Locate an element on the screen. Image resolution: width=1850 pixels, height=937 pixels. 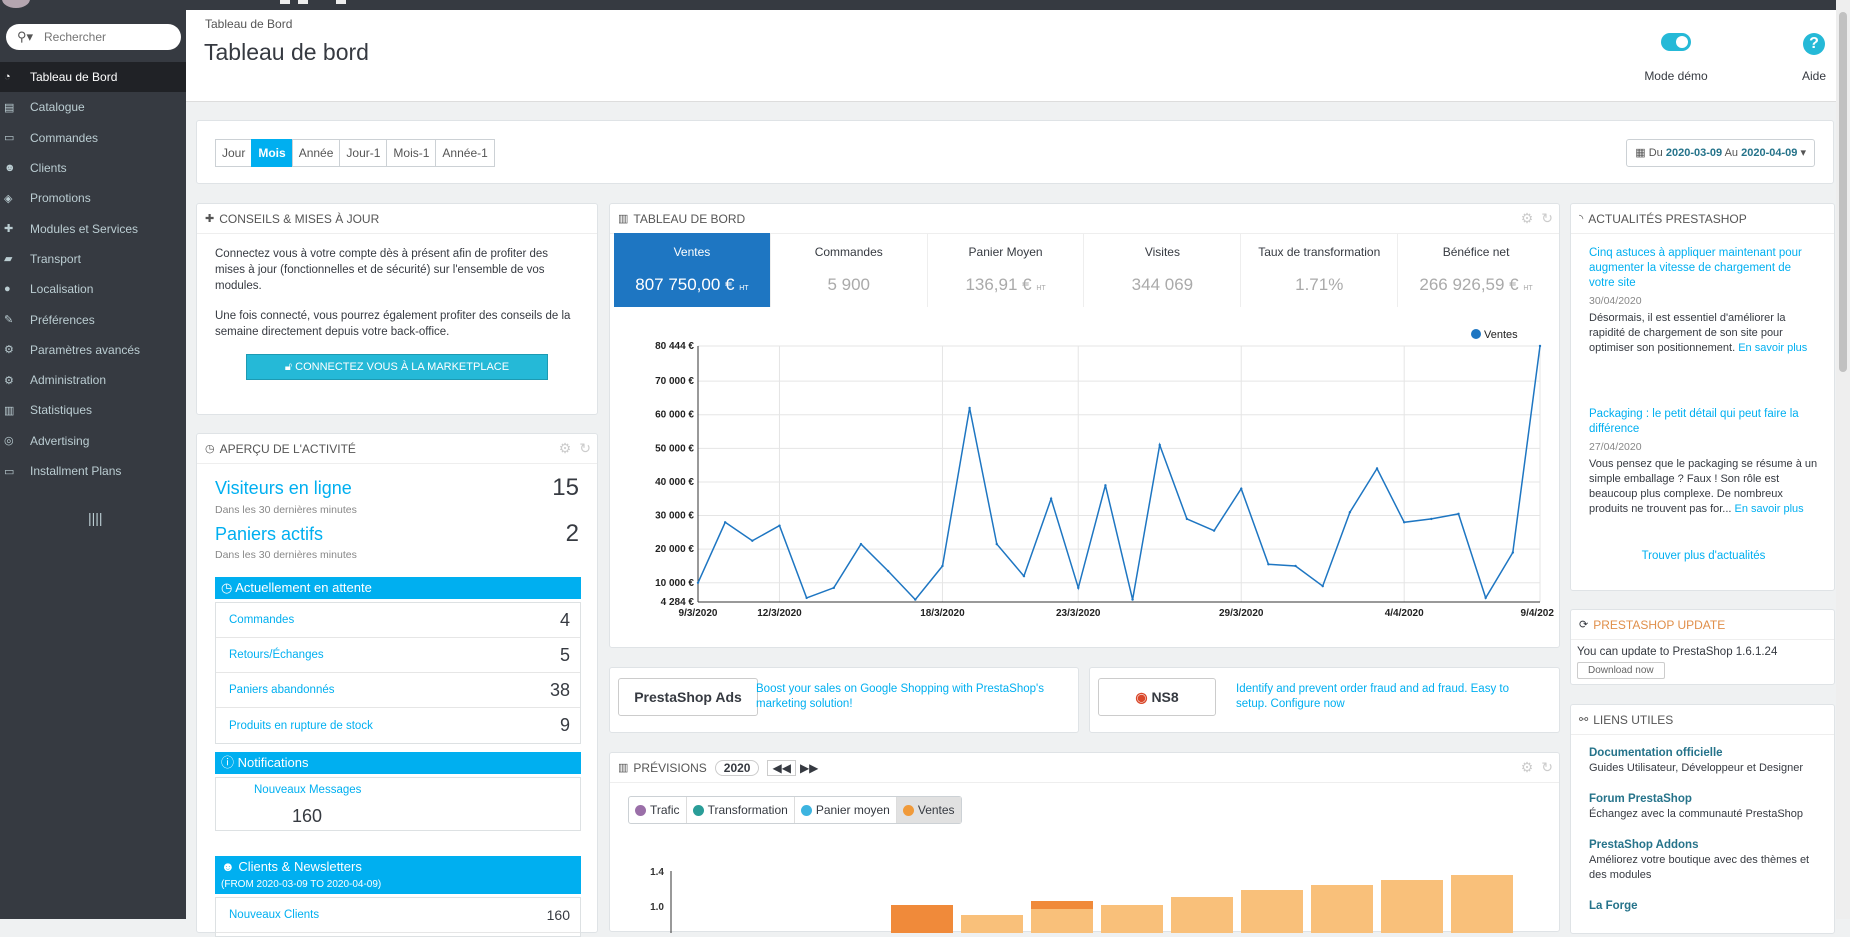
x-tick-label: 4/4/2020 is located at coordinates (1404, 613).